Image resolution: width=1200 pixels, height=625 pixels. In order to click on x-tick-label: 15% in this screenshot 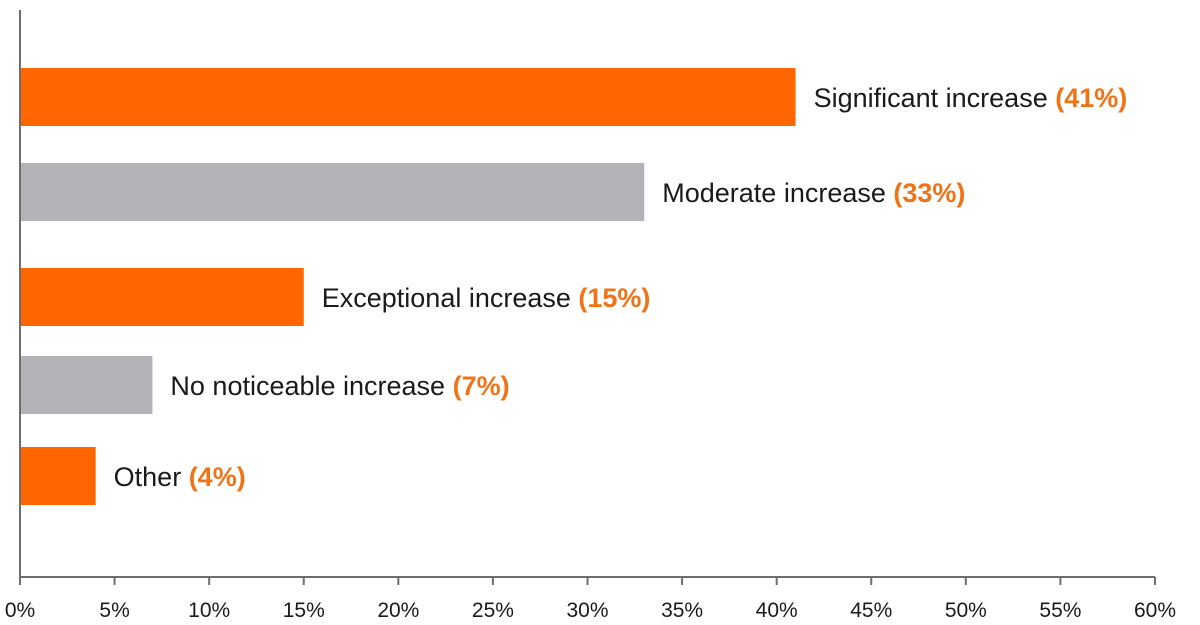, I will do `click(304, 610)`.